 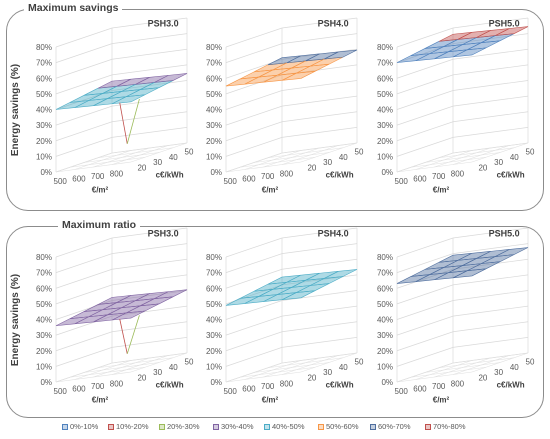 I want to click on chart3-z-tick-label: 40%, so click(x=44, y=320).